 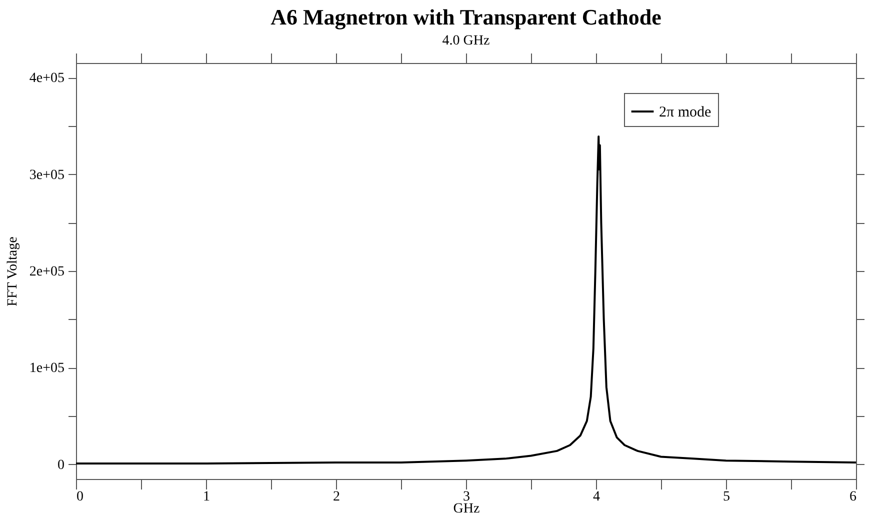 What do you see at coordinates (466, 17) in the screenshot?
I see `chart-title: A6 Magnetron with Transparent Cathode` at bounding box center [466, 17].